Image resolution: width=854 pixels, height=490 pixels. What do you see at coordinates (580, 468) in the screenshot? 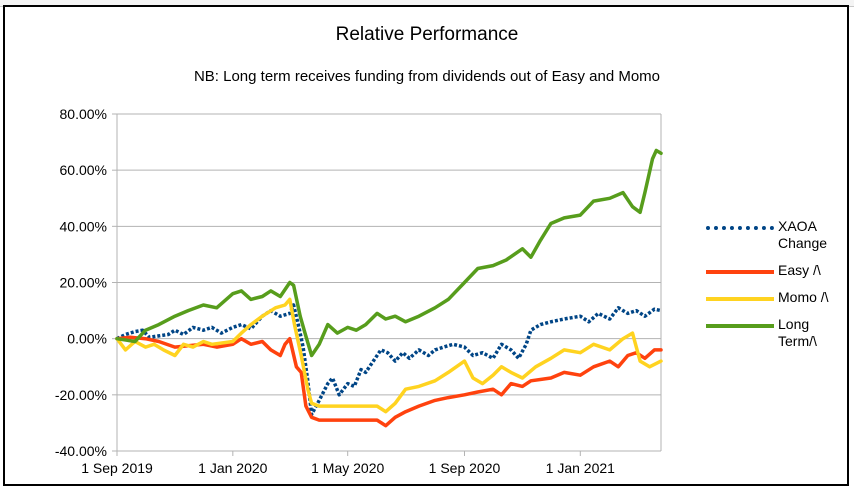
I see `x-tick-label: 1 Jan 2021` at bounding box center [580, 468].